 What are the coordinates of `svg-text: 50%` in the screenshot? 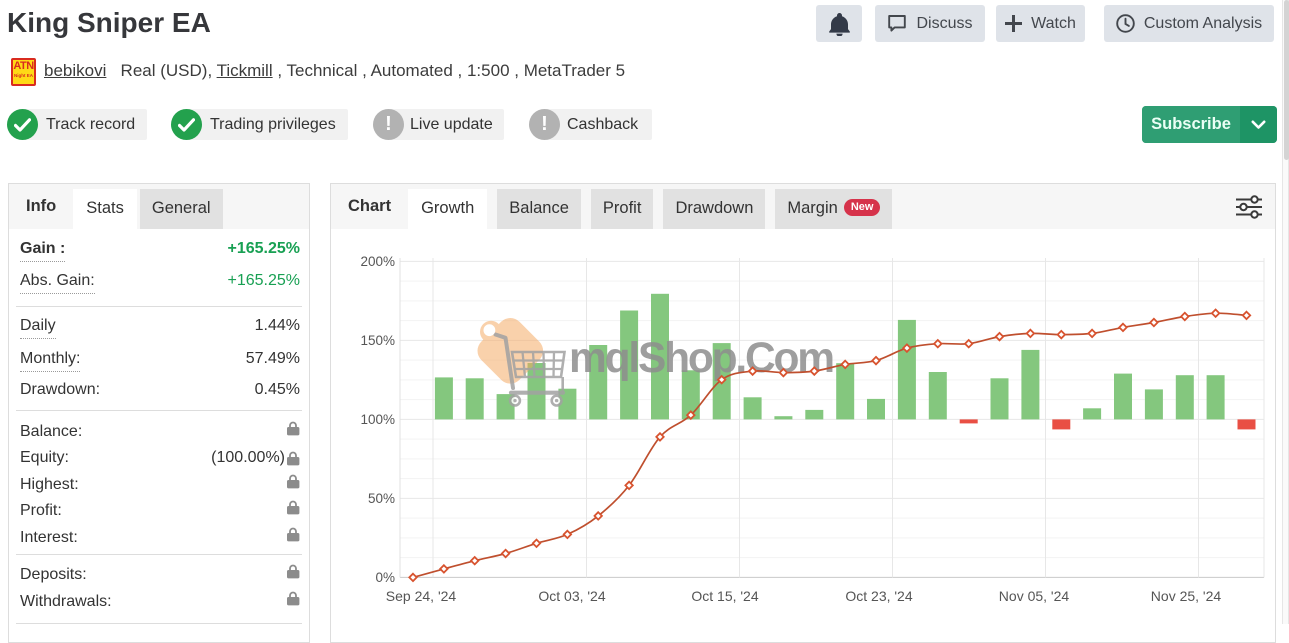 It's located at (381, 498).